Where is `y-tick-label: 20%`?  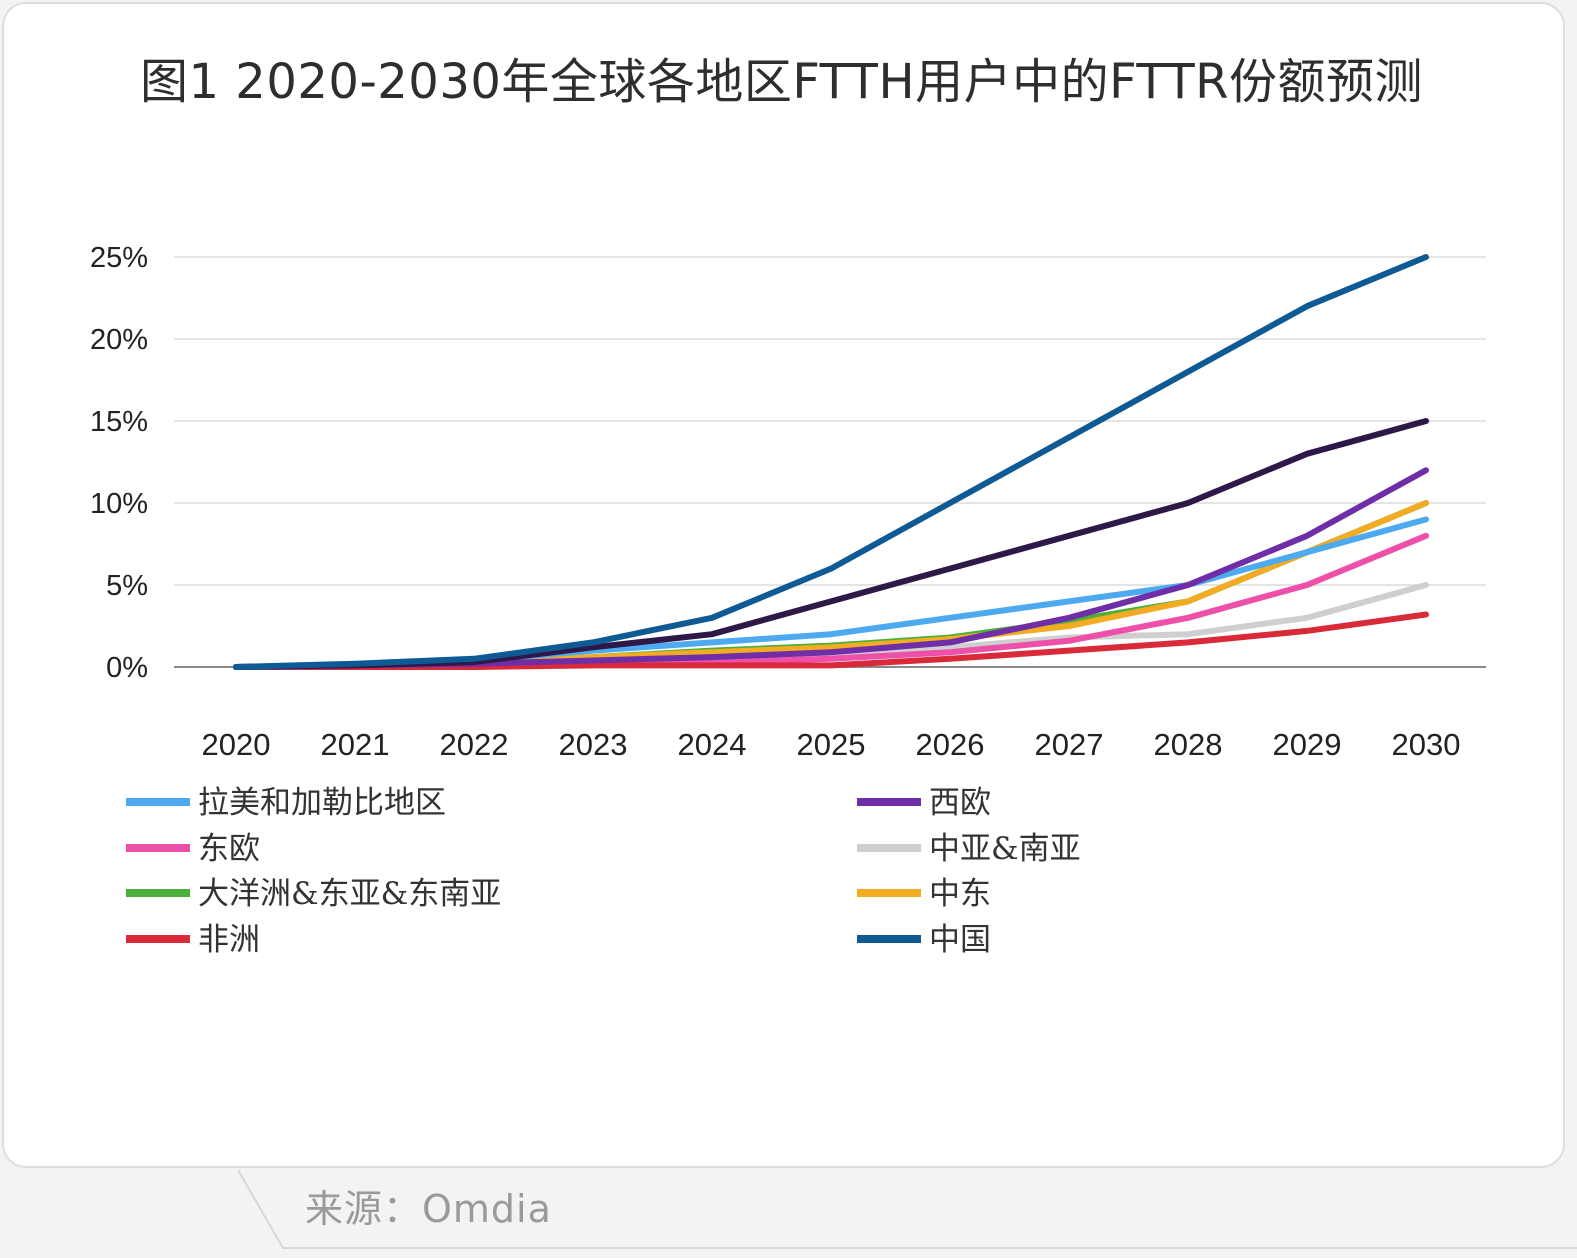
y-tick-label: 20% is located at coordinates (119, 340).